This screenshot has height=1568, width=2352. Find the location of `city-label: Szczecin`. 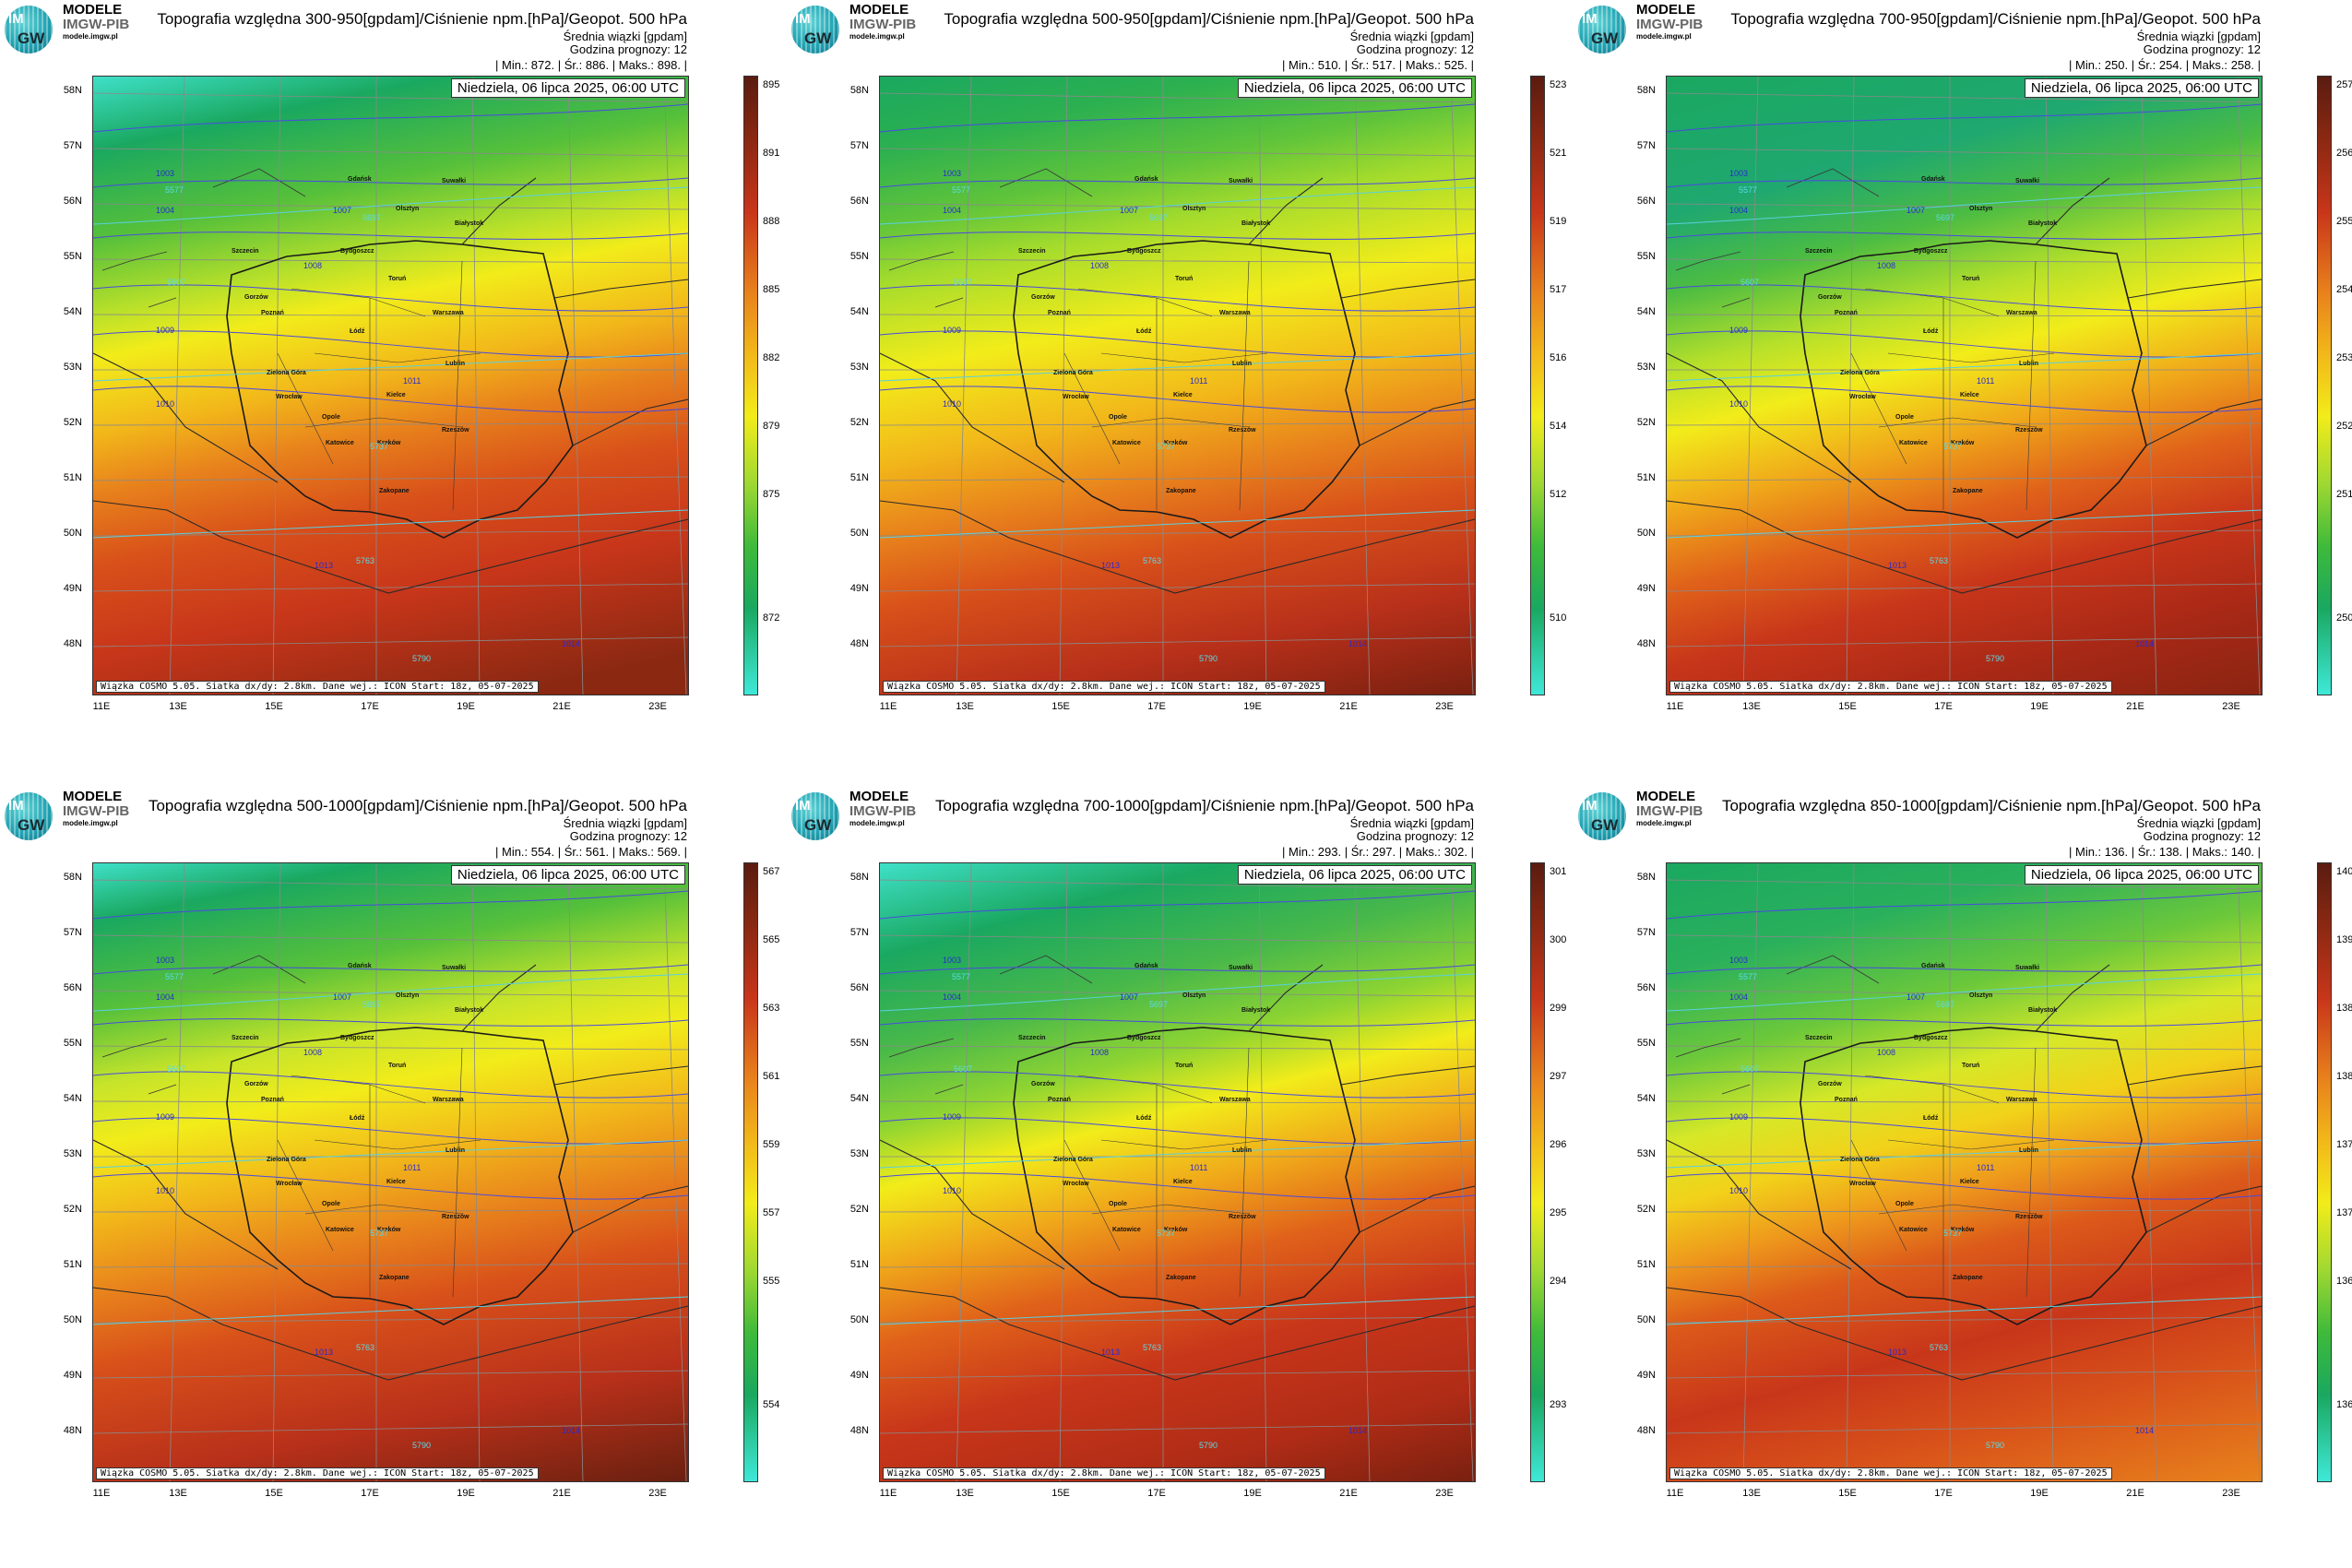

city-label: Szczecin is located at coordinates (1032, 251).